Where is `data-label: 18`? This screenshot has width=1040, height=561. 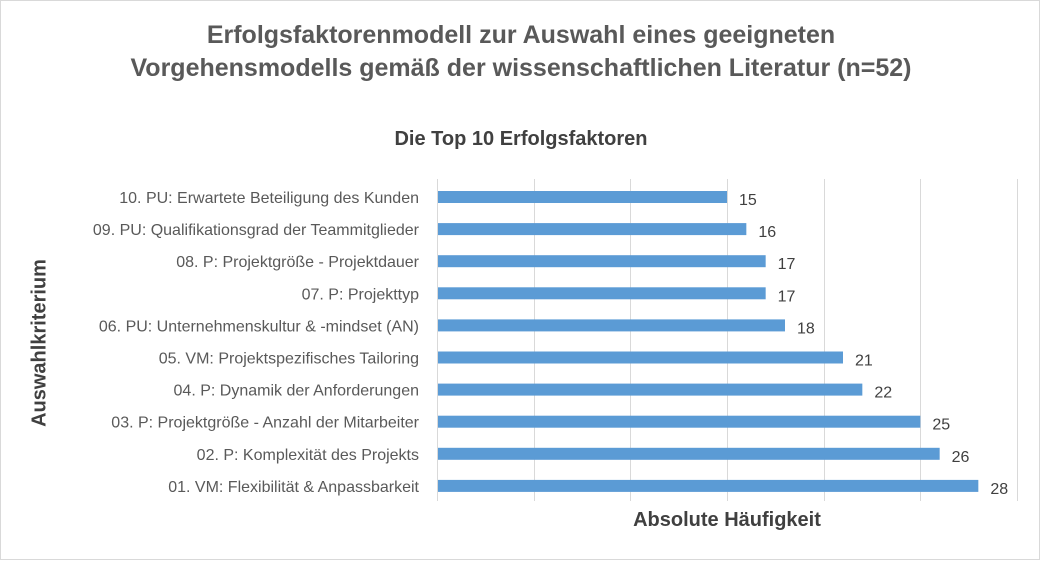 data-label: 18 is located at coordinates (806, 328).